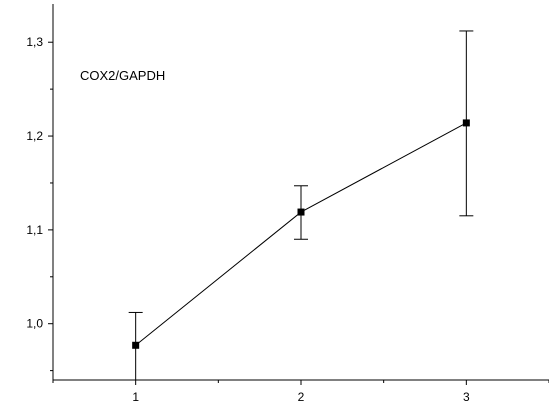 This screenshot has height=412, width=549. Describe the element at coordinates (122, 75) in the screenshot. I see `chart-annotation: COX2/GAPDH` at that location.